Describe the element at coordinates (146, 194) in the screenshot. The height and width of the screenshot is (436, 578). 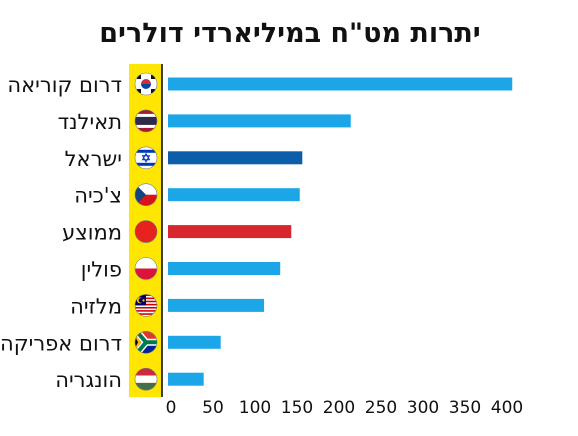
I see `czech-flag-icon` at that location.